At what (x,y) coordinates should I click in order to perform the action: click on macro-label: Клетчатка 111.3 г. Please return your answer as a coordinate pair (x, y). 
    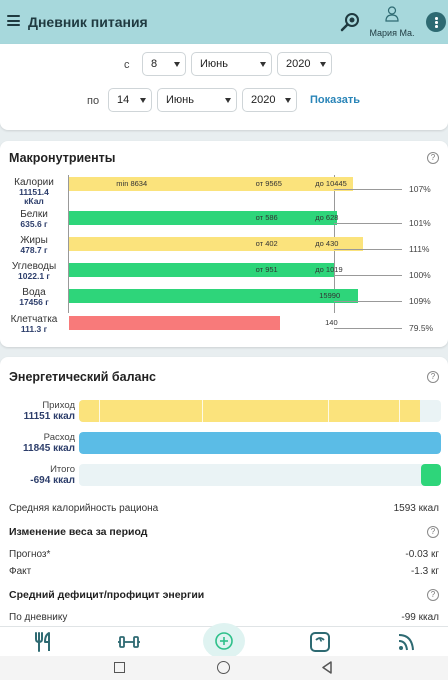
    Looking at the image, I should click on (34, 324).